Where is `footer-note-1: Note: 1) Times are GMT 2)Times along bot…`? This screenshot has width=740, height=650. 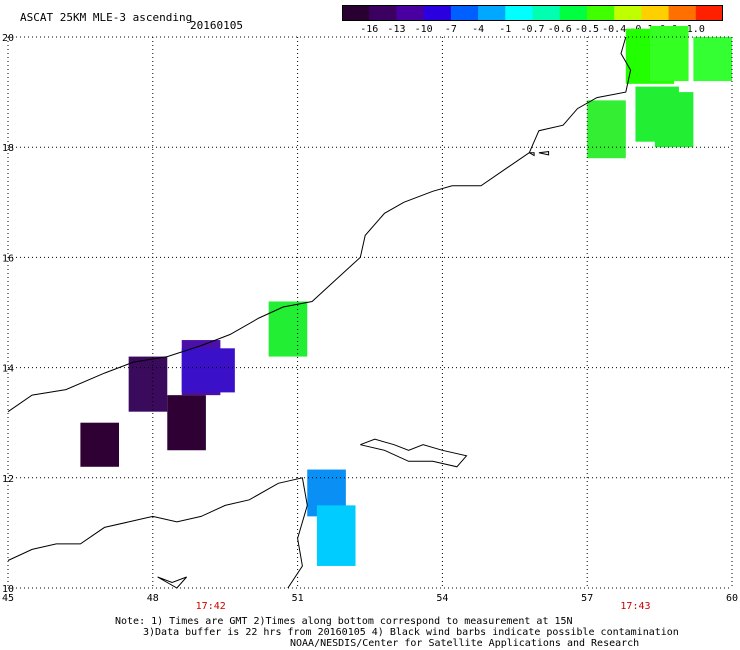 footer-note-1: Note: 1) Times are GMT 2)Times along bot… is located at coordinates (344, 621).